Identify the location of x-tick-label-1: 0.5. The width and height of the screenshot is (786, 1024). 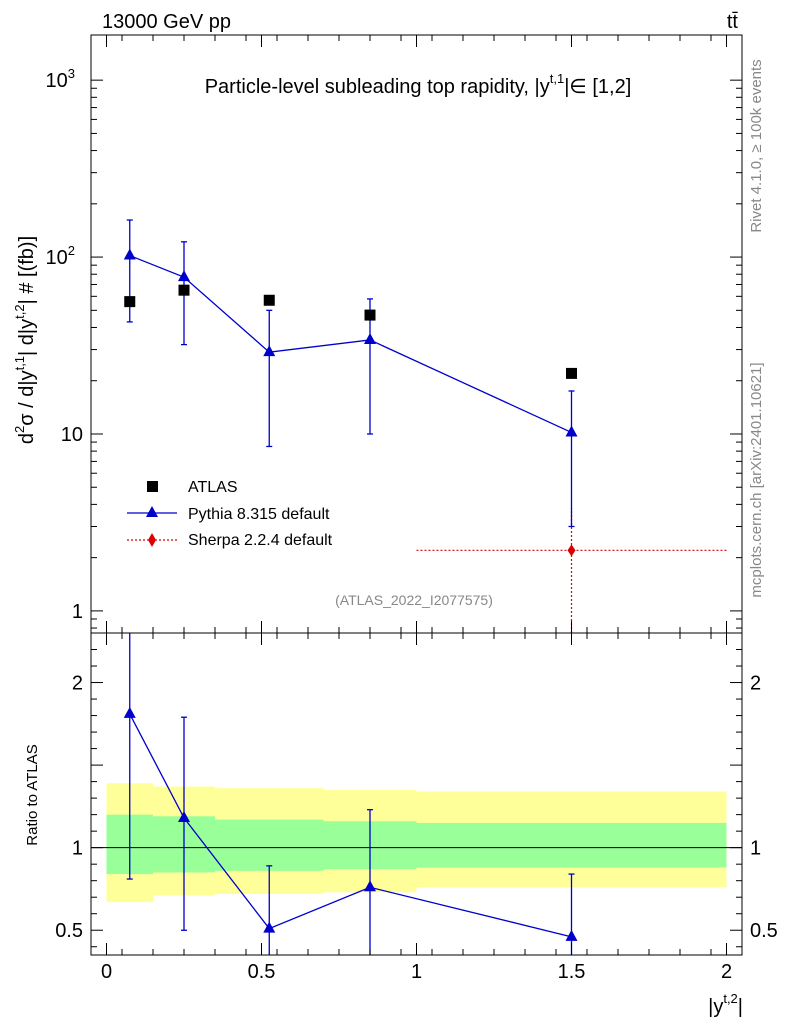
(262, 972).